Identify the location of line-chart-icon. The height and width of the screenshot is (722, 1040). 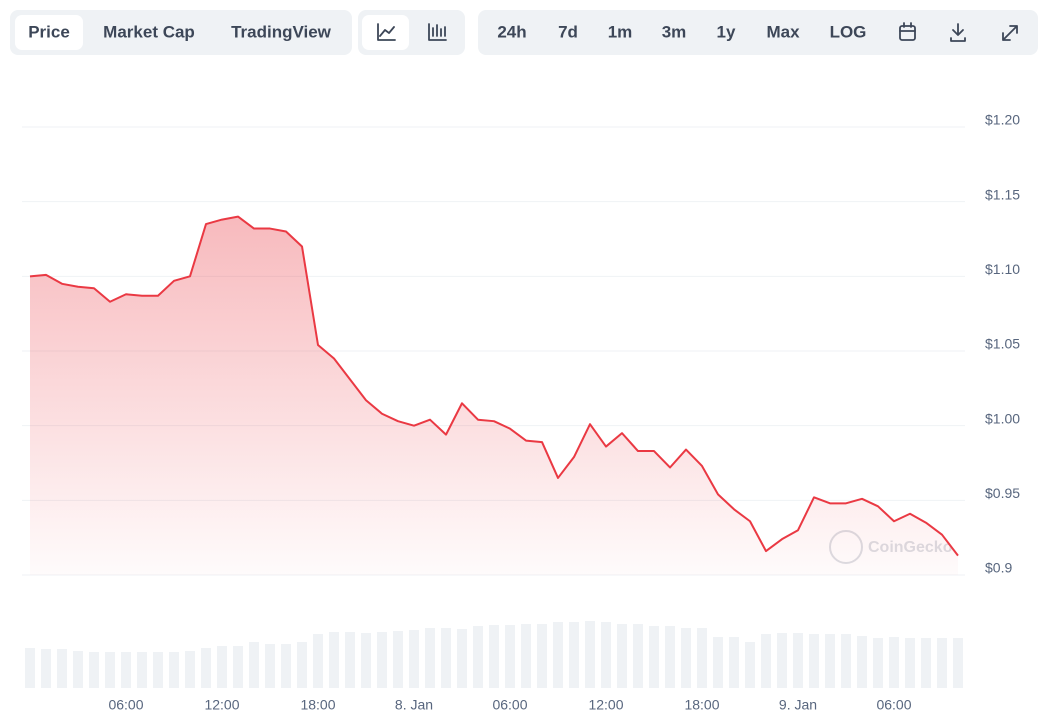
(386, 32).